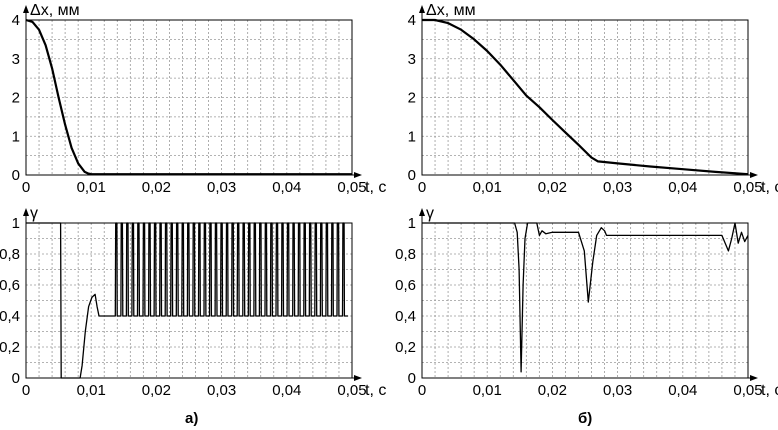  What do you see at coordinates (585, 418) in the screenshot?
I see `caption-b: б)` at bounding box center [585, 418].